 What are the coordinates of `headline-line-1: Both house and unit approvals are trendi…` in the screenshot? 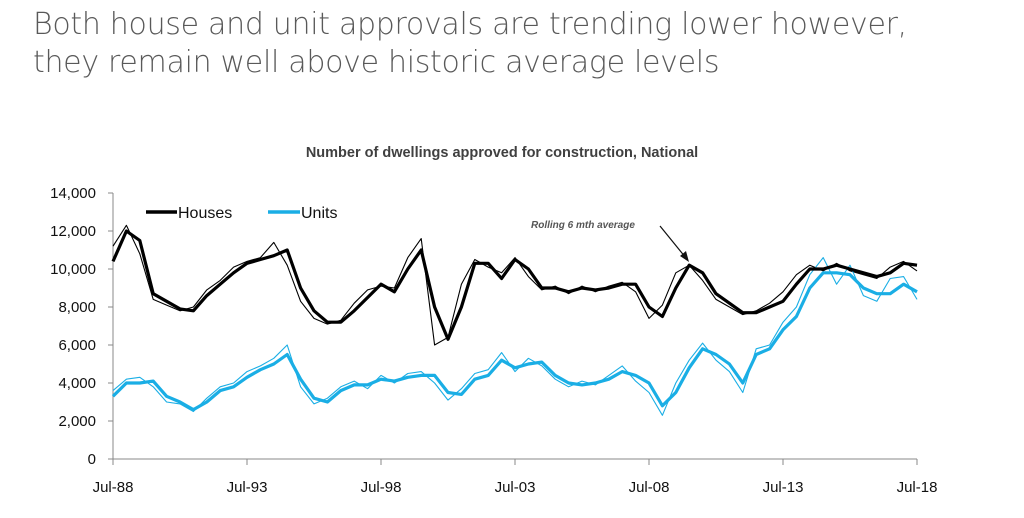 It's located at (470, 24).